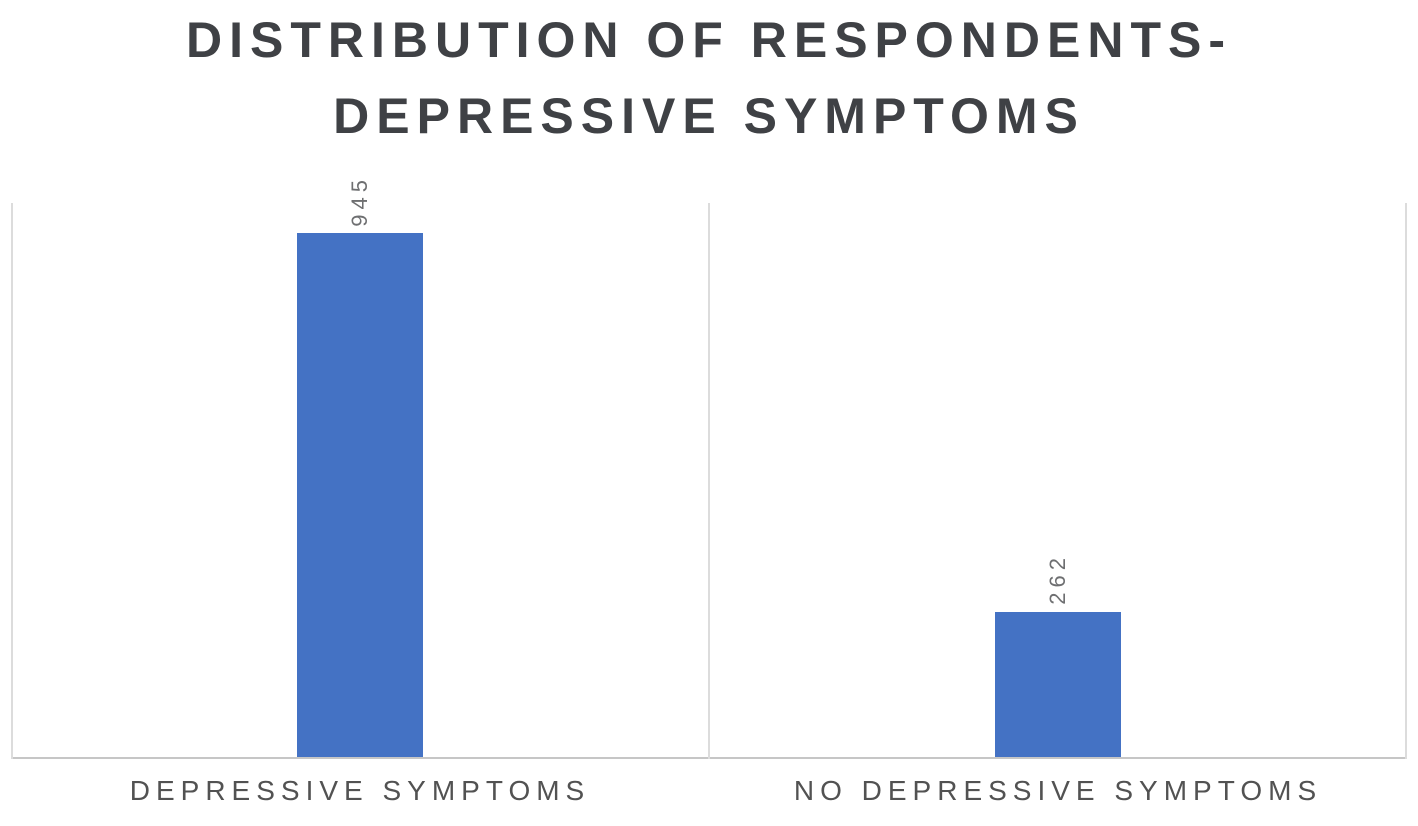 The image size is (1418, 826). Describe the element at coordinates (1057, 579) in the screenshot. I see `data-label-no-depressive-symptoms: 262` at that location.